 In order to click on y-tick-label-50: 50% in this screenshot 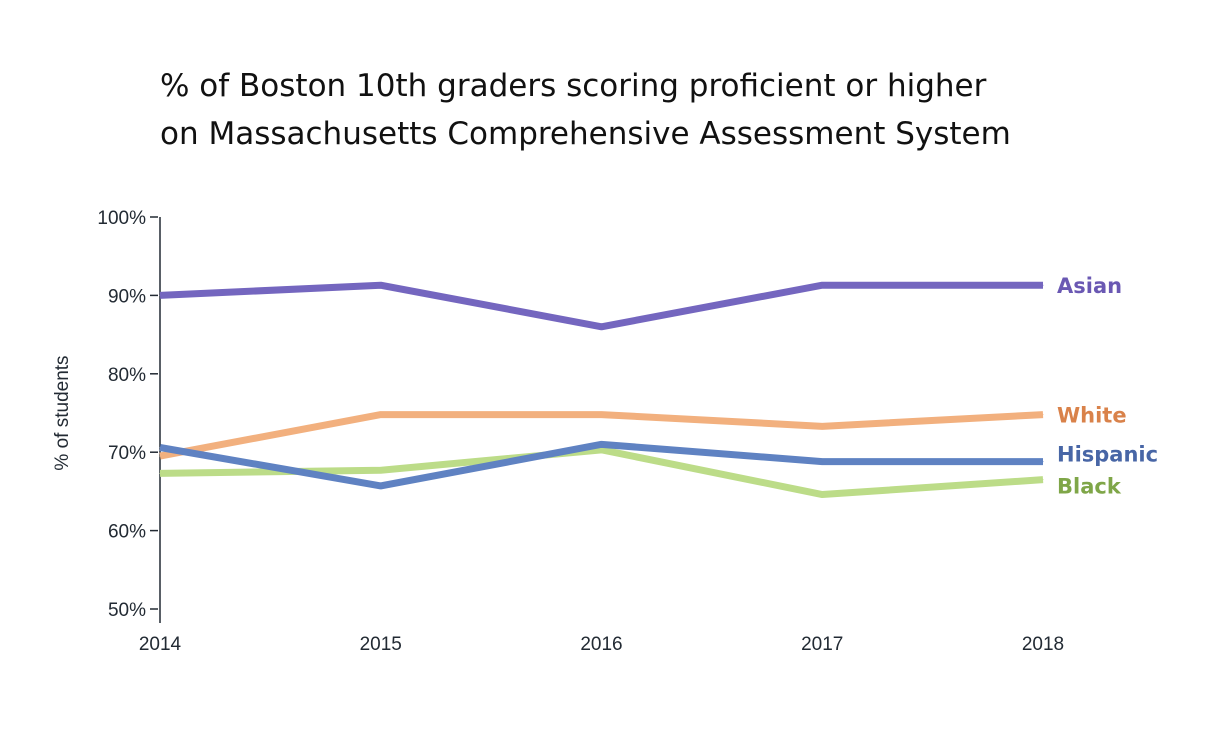, I will do `click(127, 610)`.